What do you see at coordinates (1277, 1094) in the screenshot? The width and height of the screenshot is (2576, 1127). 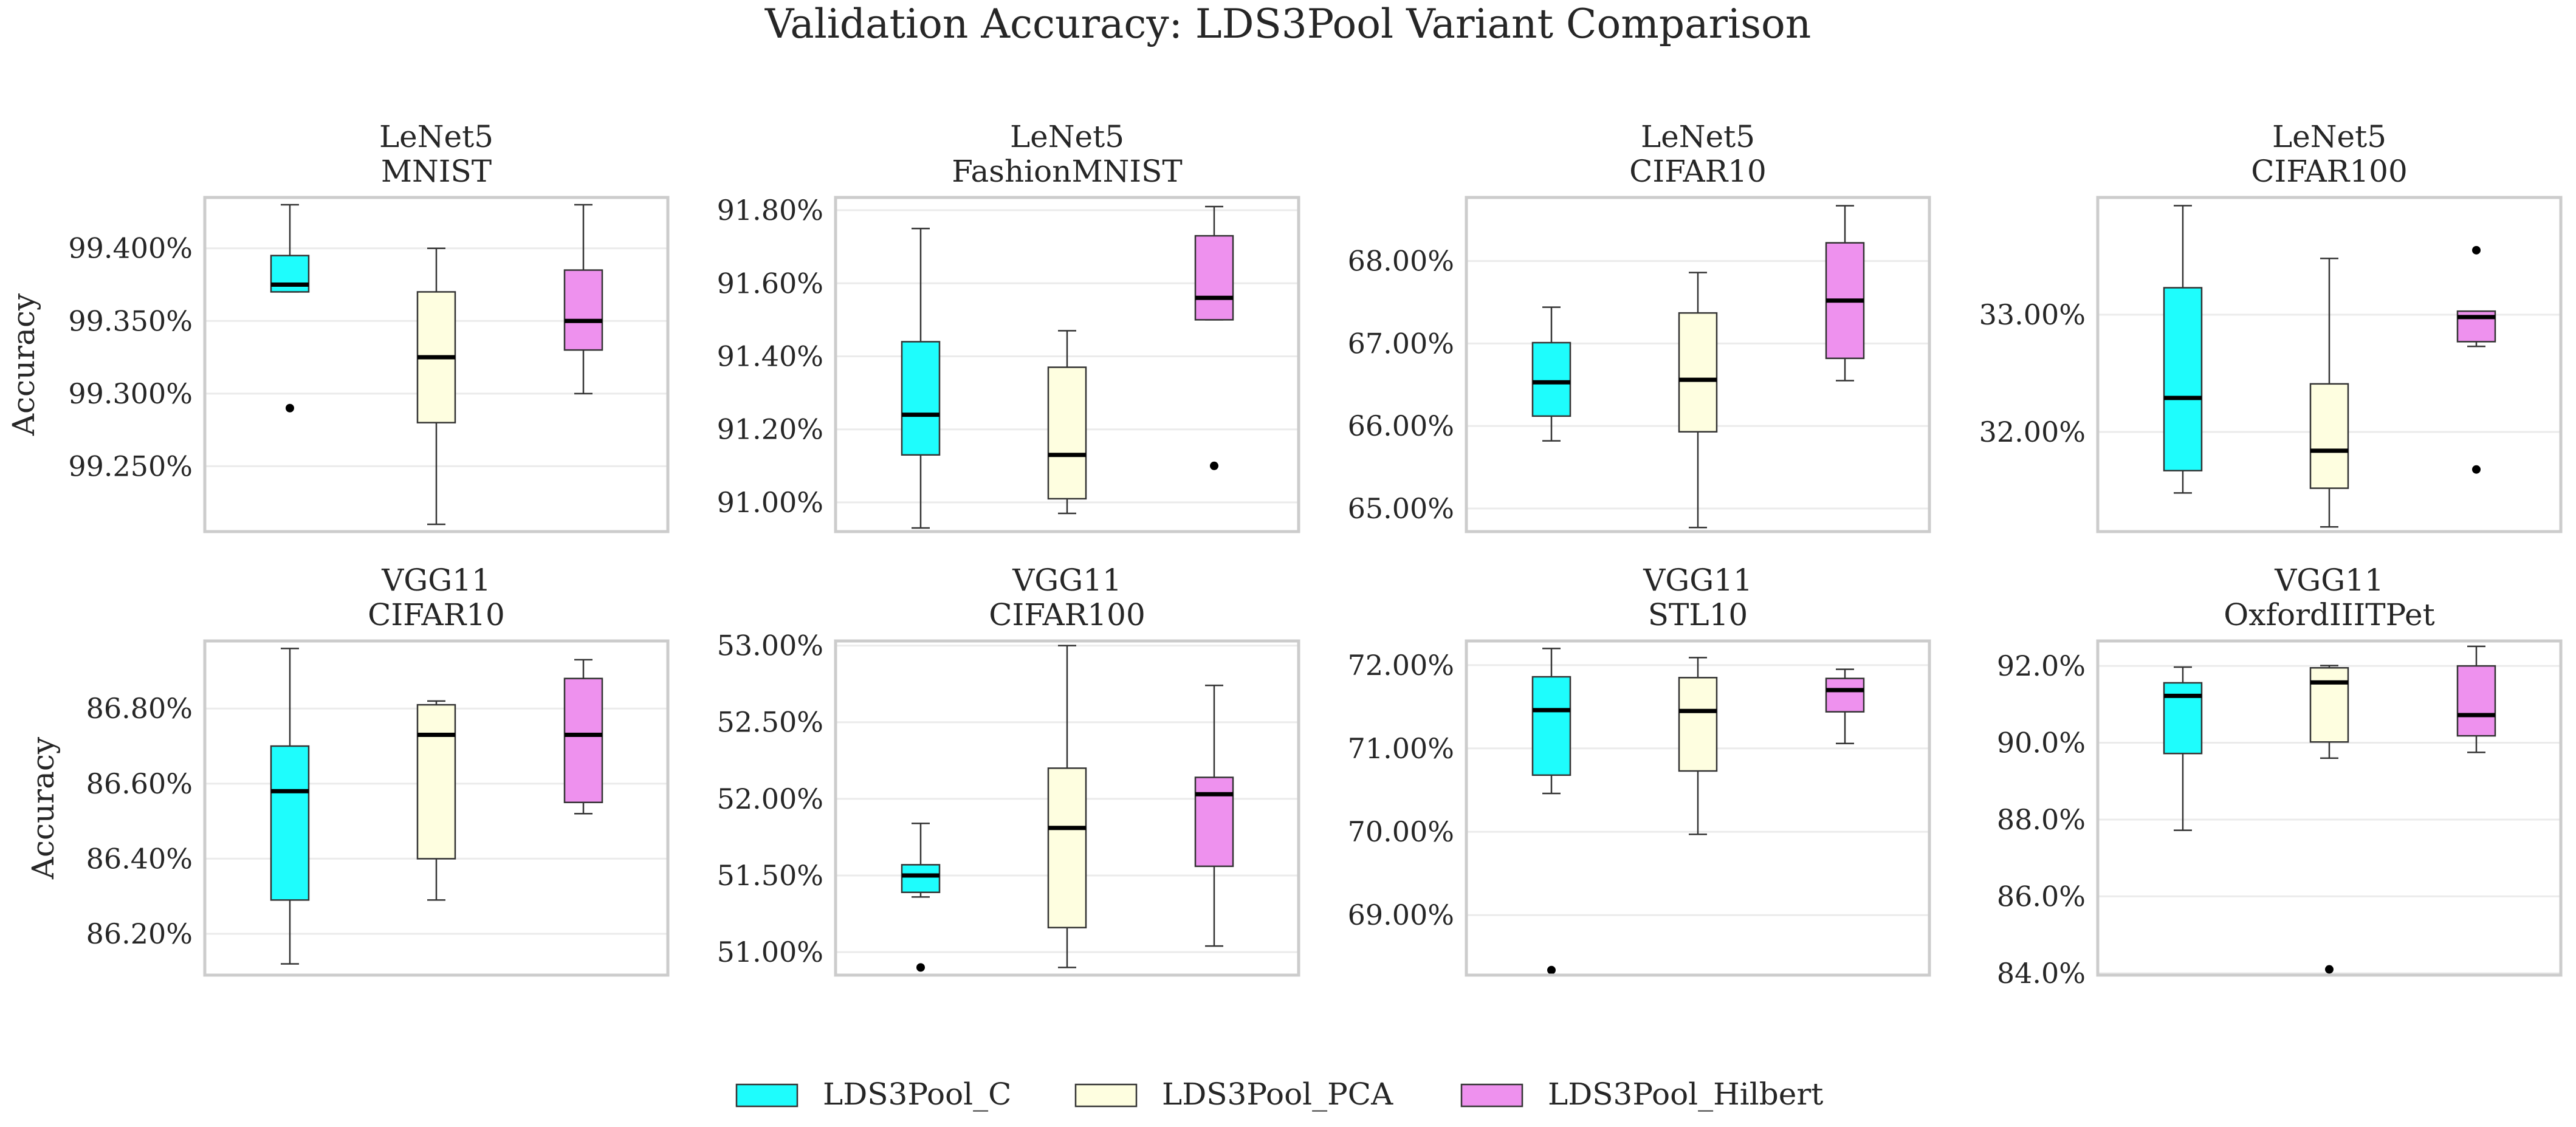 I see `legend-label: LDS3Pool_PCA` at bounding box center [1277, 1094].